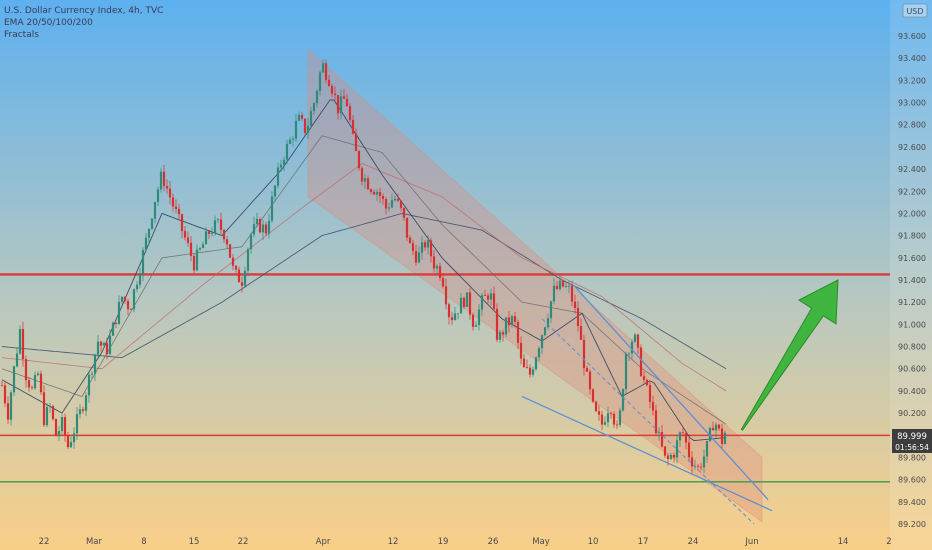 The height and width of the screenshot is (550, 932). Describe the element at coordinates (912, 447) in the screenshot. I see `bar-countdown: 01:56:54` at that location.